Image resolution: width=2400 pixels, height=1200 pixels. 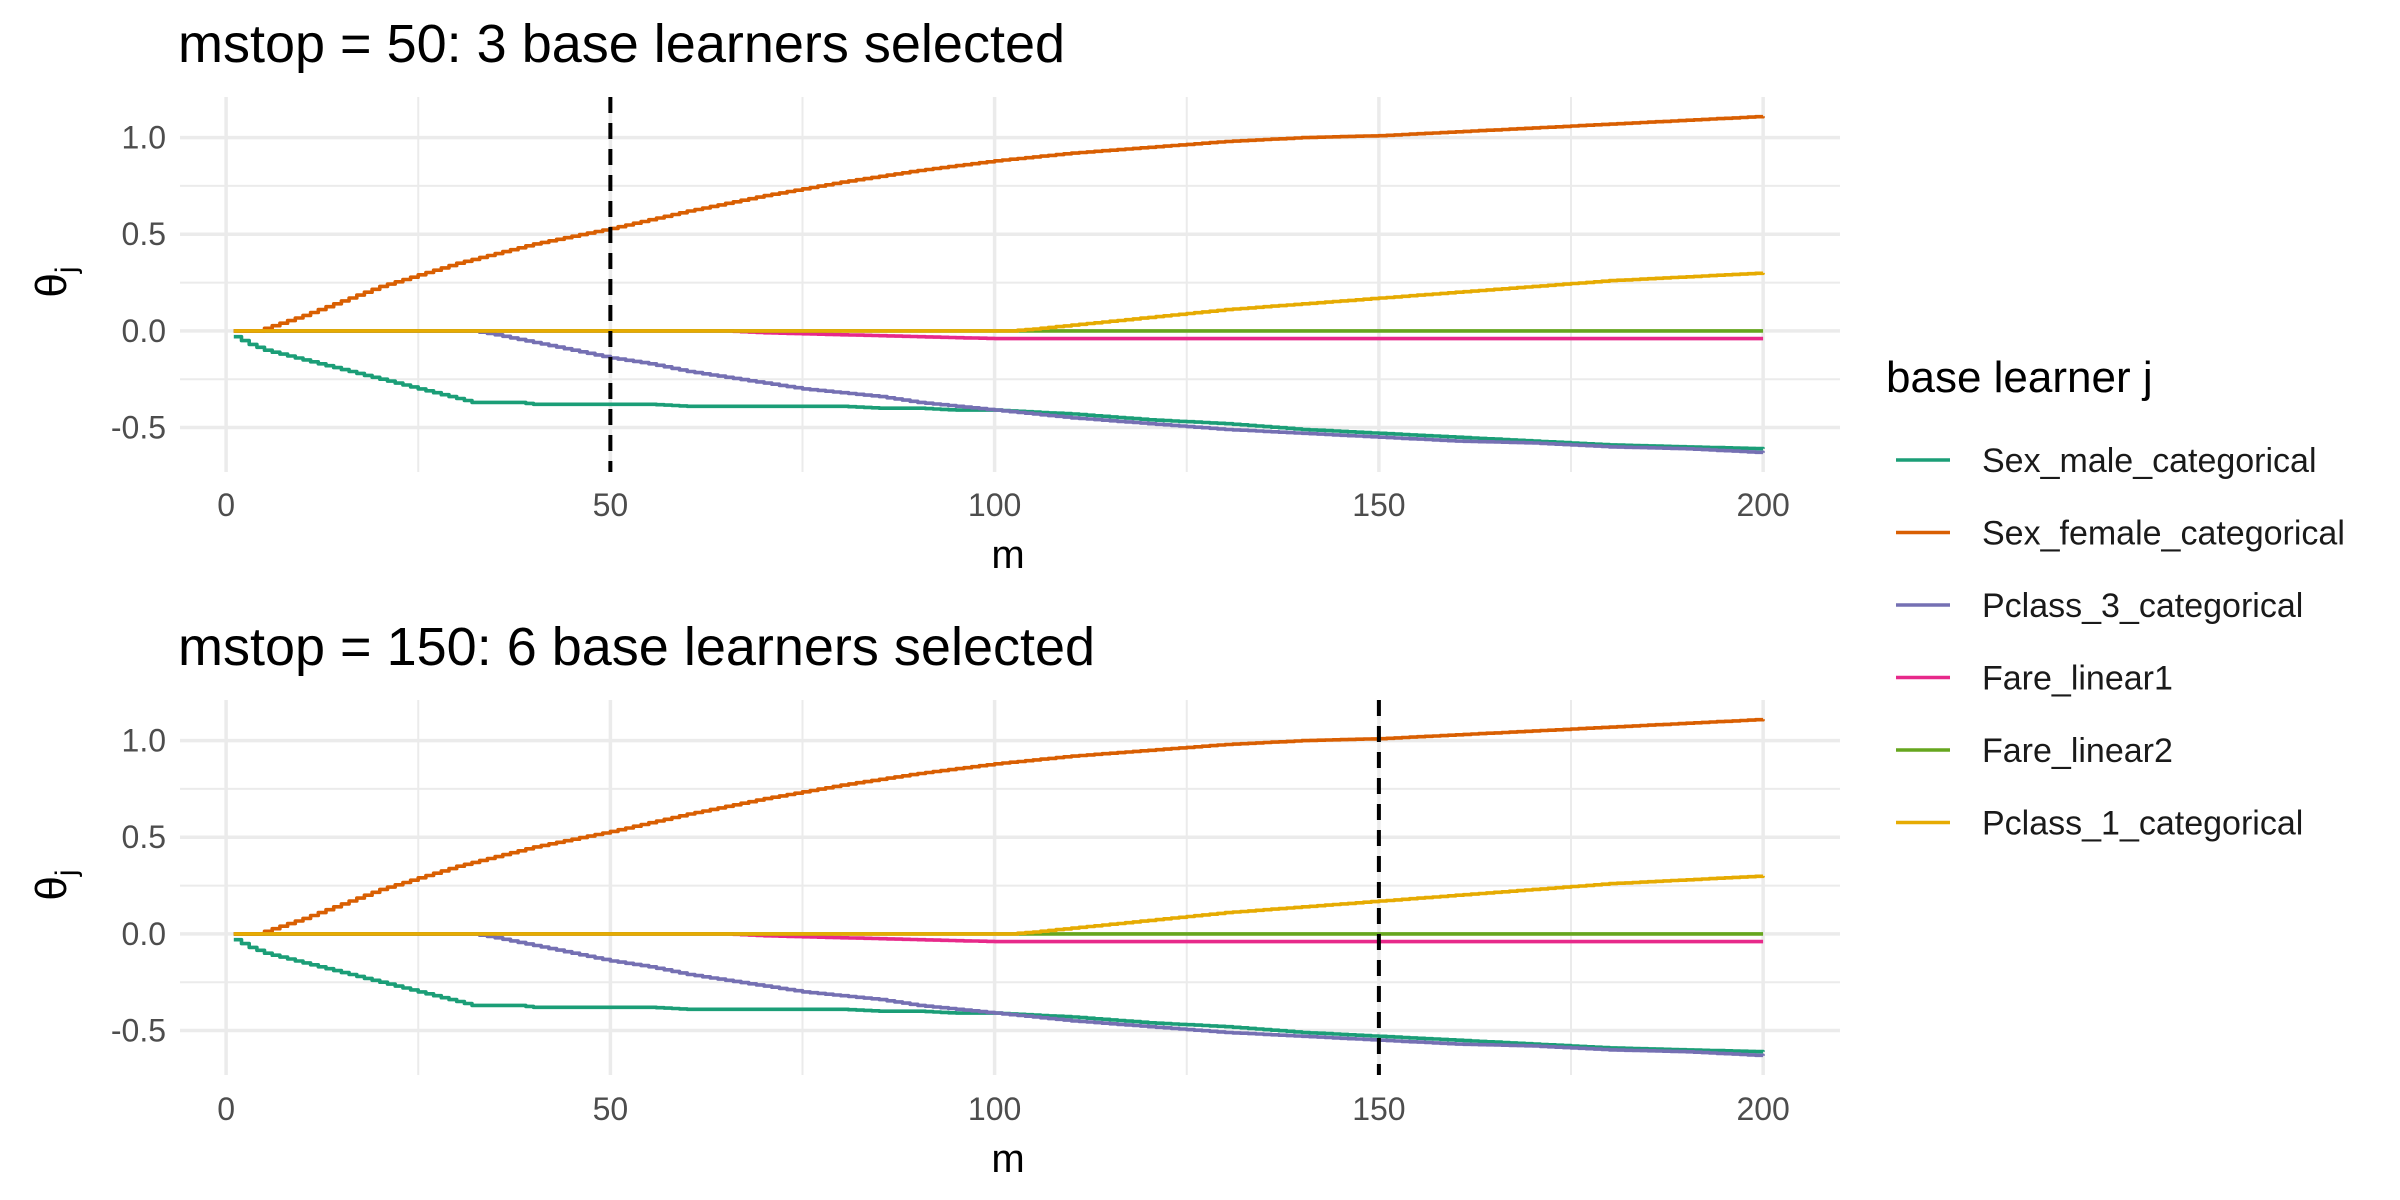 I want to click on legend-item: Sex_male_categorical, so click(x=2106, y=461).